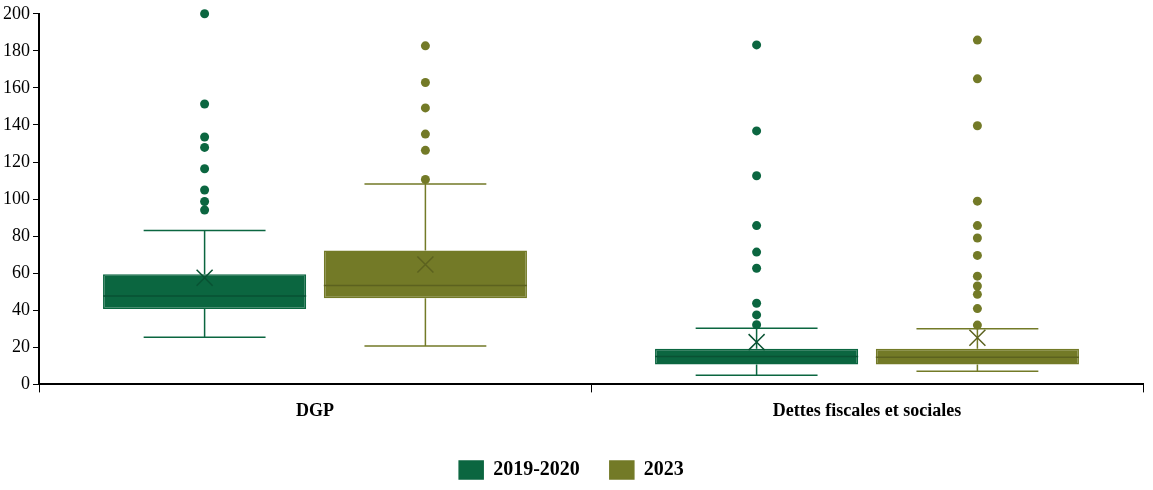 The image size is (1153, 490). I want to click on y-tick-label: 100, so click(16, 197).